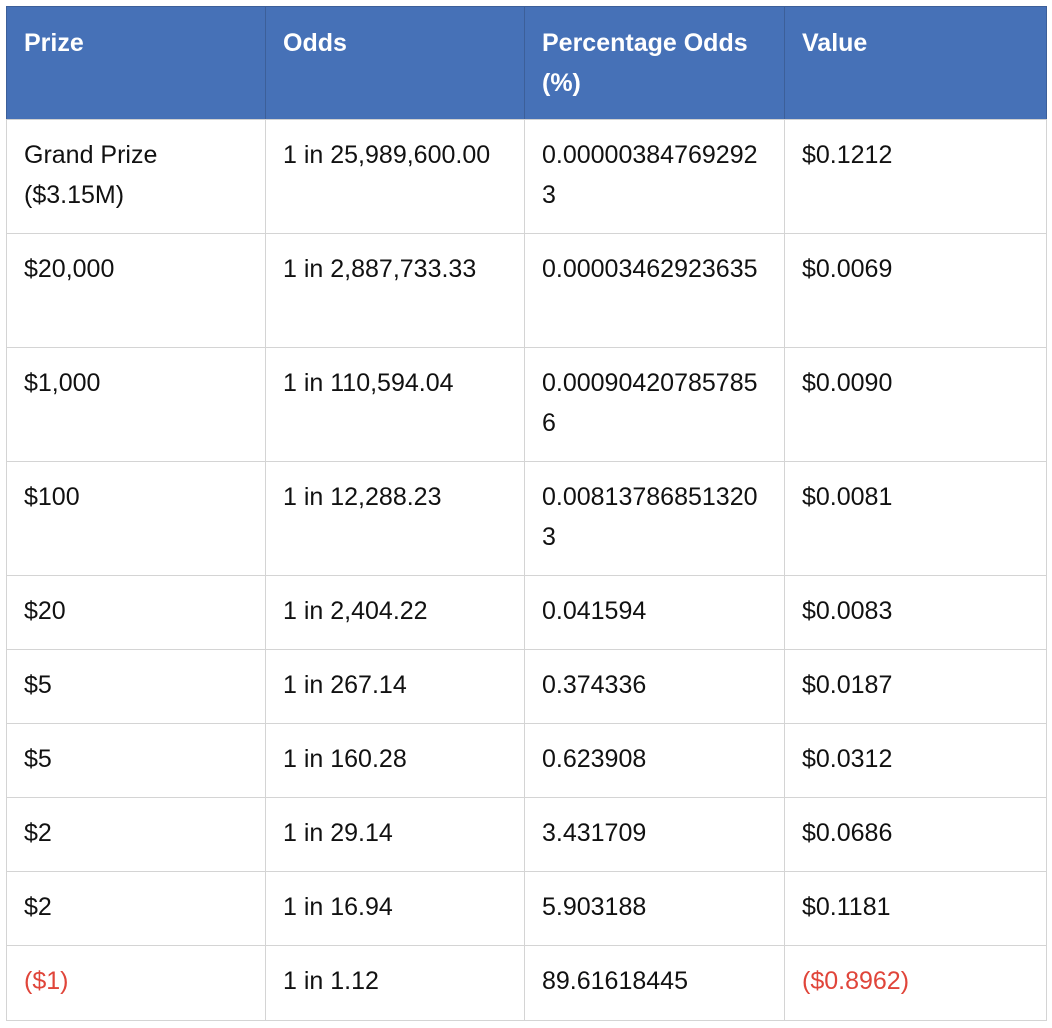  Describe the element at coordinates (395, 760) in the screenshot. I see `cell-odds: 1 in 160.28` at that location.